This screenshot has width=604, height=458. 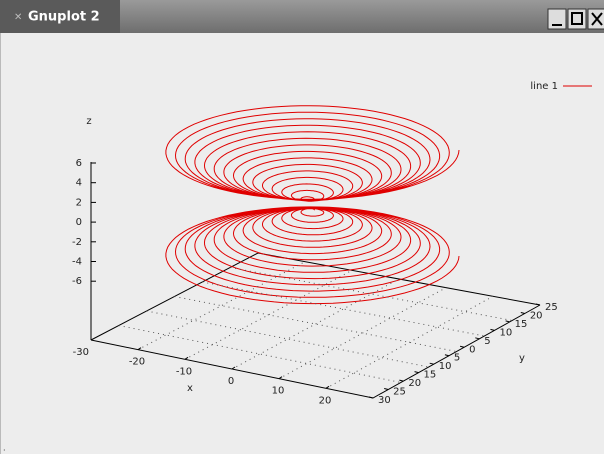 What do you see at coordinates (79, 222) in the screenshot?
I see `z-tick-label: 0` at bounding box center [79, 222].